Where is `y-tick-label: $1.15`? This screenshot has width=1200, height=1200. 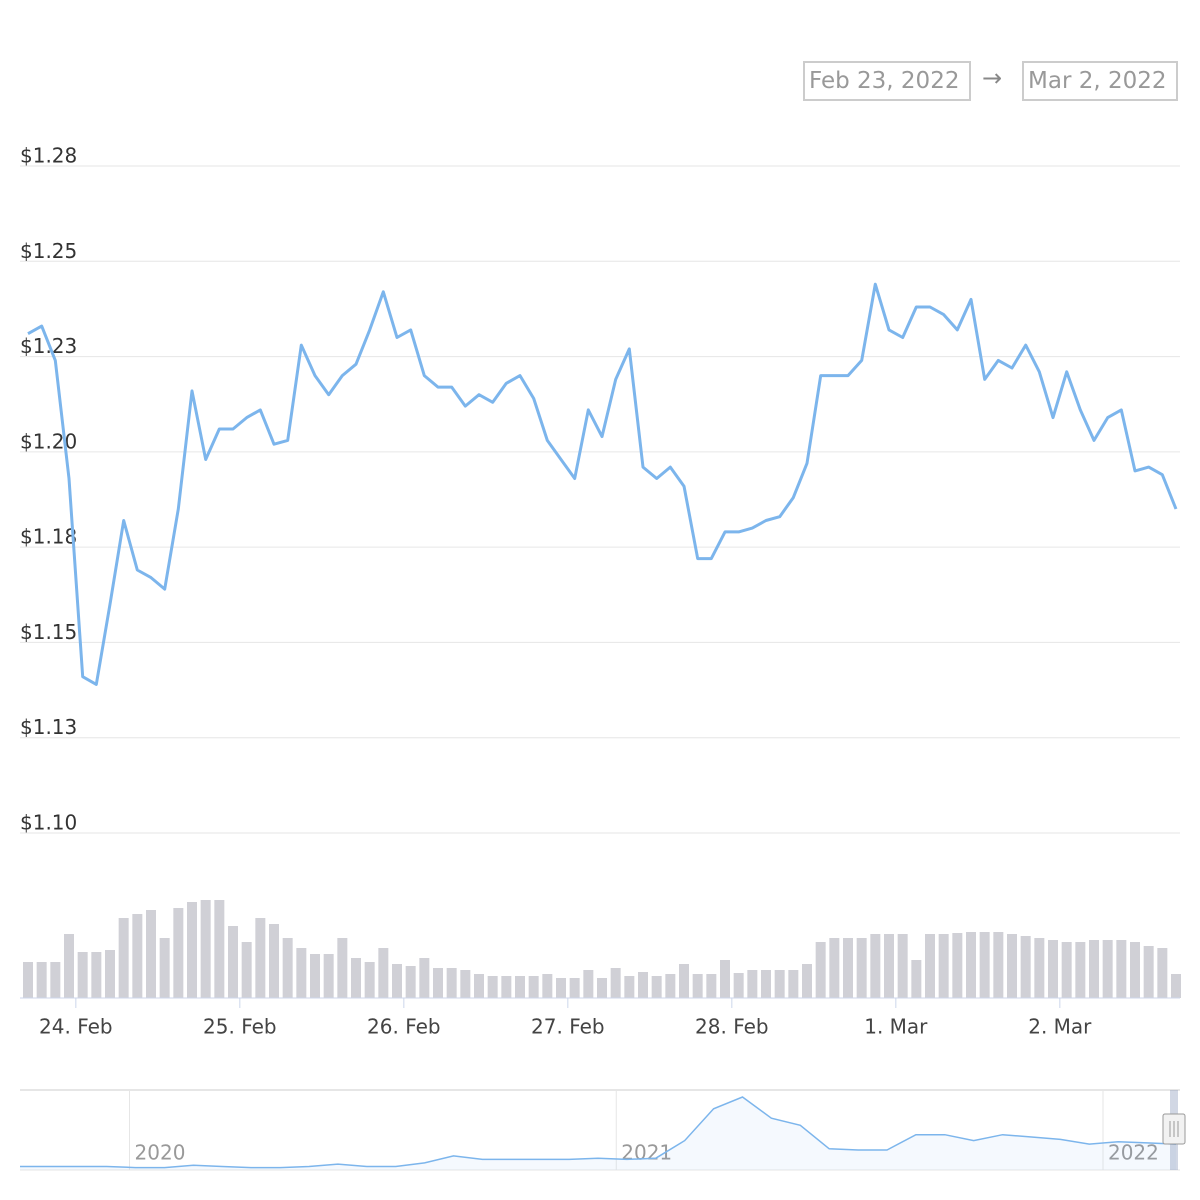 y-tick-label: $1.15 is located at coordinates (48, 632).